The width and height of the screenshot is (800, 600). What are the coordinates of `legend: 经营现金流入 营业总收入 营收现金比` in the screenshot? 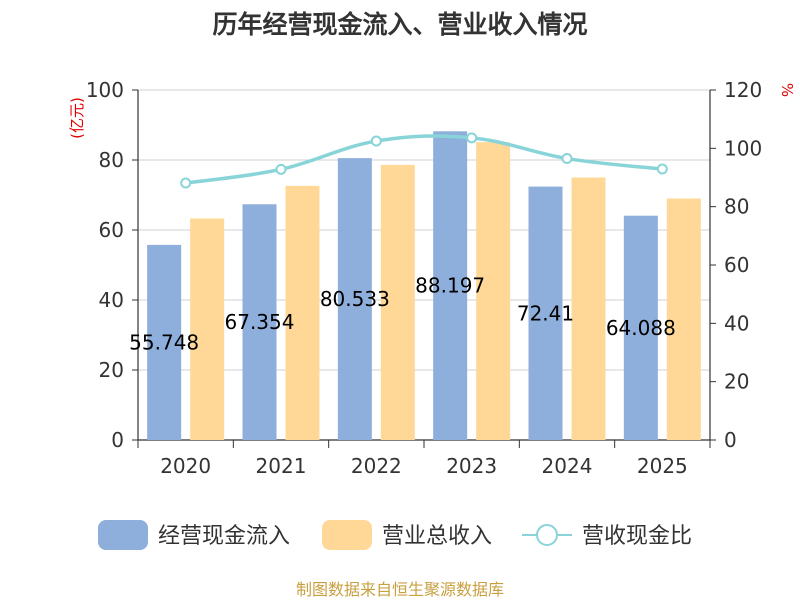 It's located at (395, 535).